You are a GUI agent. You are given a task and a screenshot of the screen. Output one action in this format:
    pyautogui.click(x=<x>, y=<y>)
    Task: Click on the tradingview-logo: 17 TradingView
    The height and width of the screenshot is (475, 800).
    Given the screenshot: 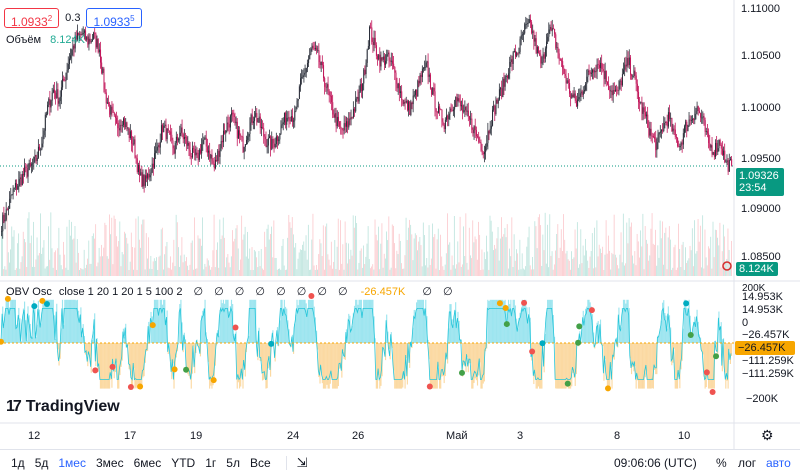 What is the action you would take?
    pyautogui.click(x=63, y=407)
    